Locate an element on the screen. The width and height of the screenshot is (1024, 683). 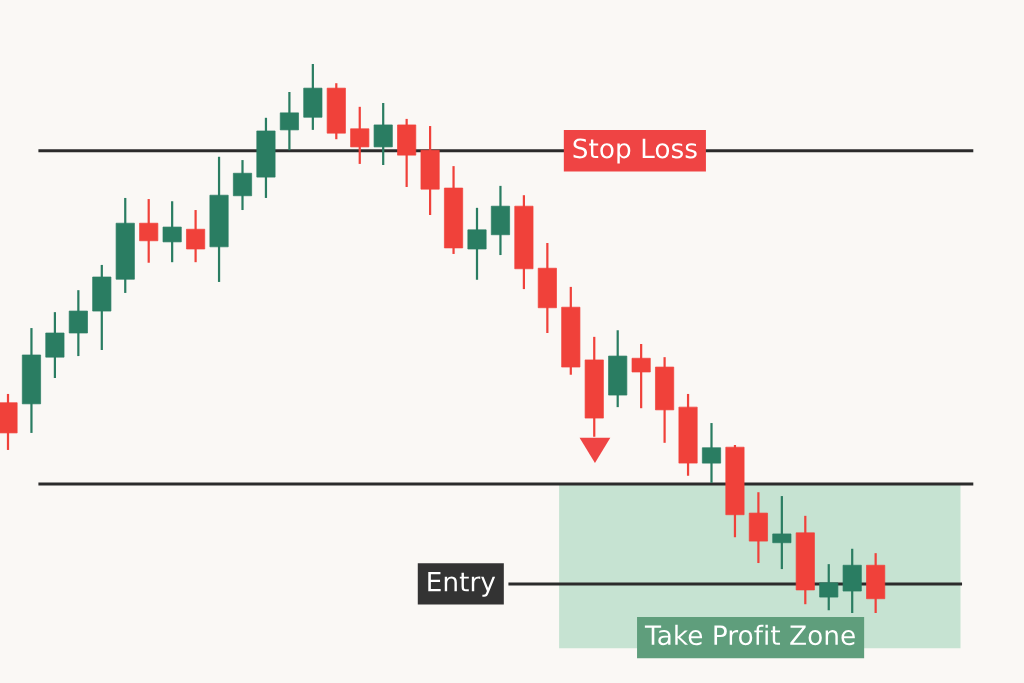
ref-line-label: Entry is located at coordinates (462, 584).